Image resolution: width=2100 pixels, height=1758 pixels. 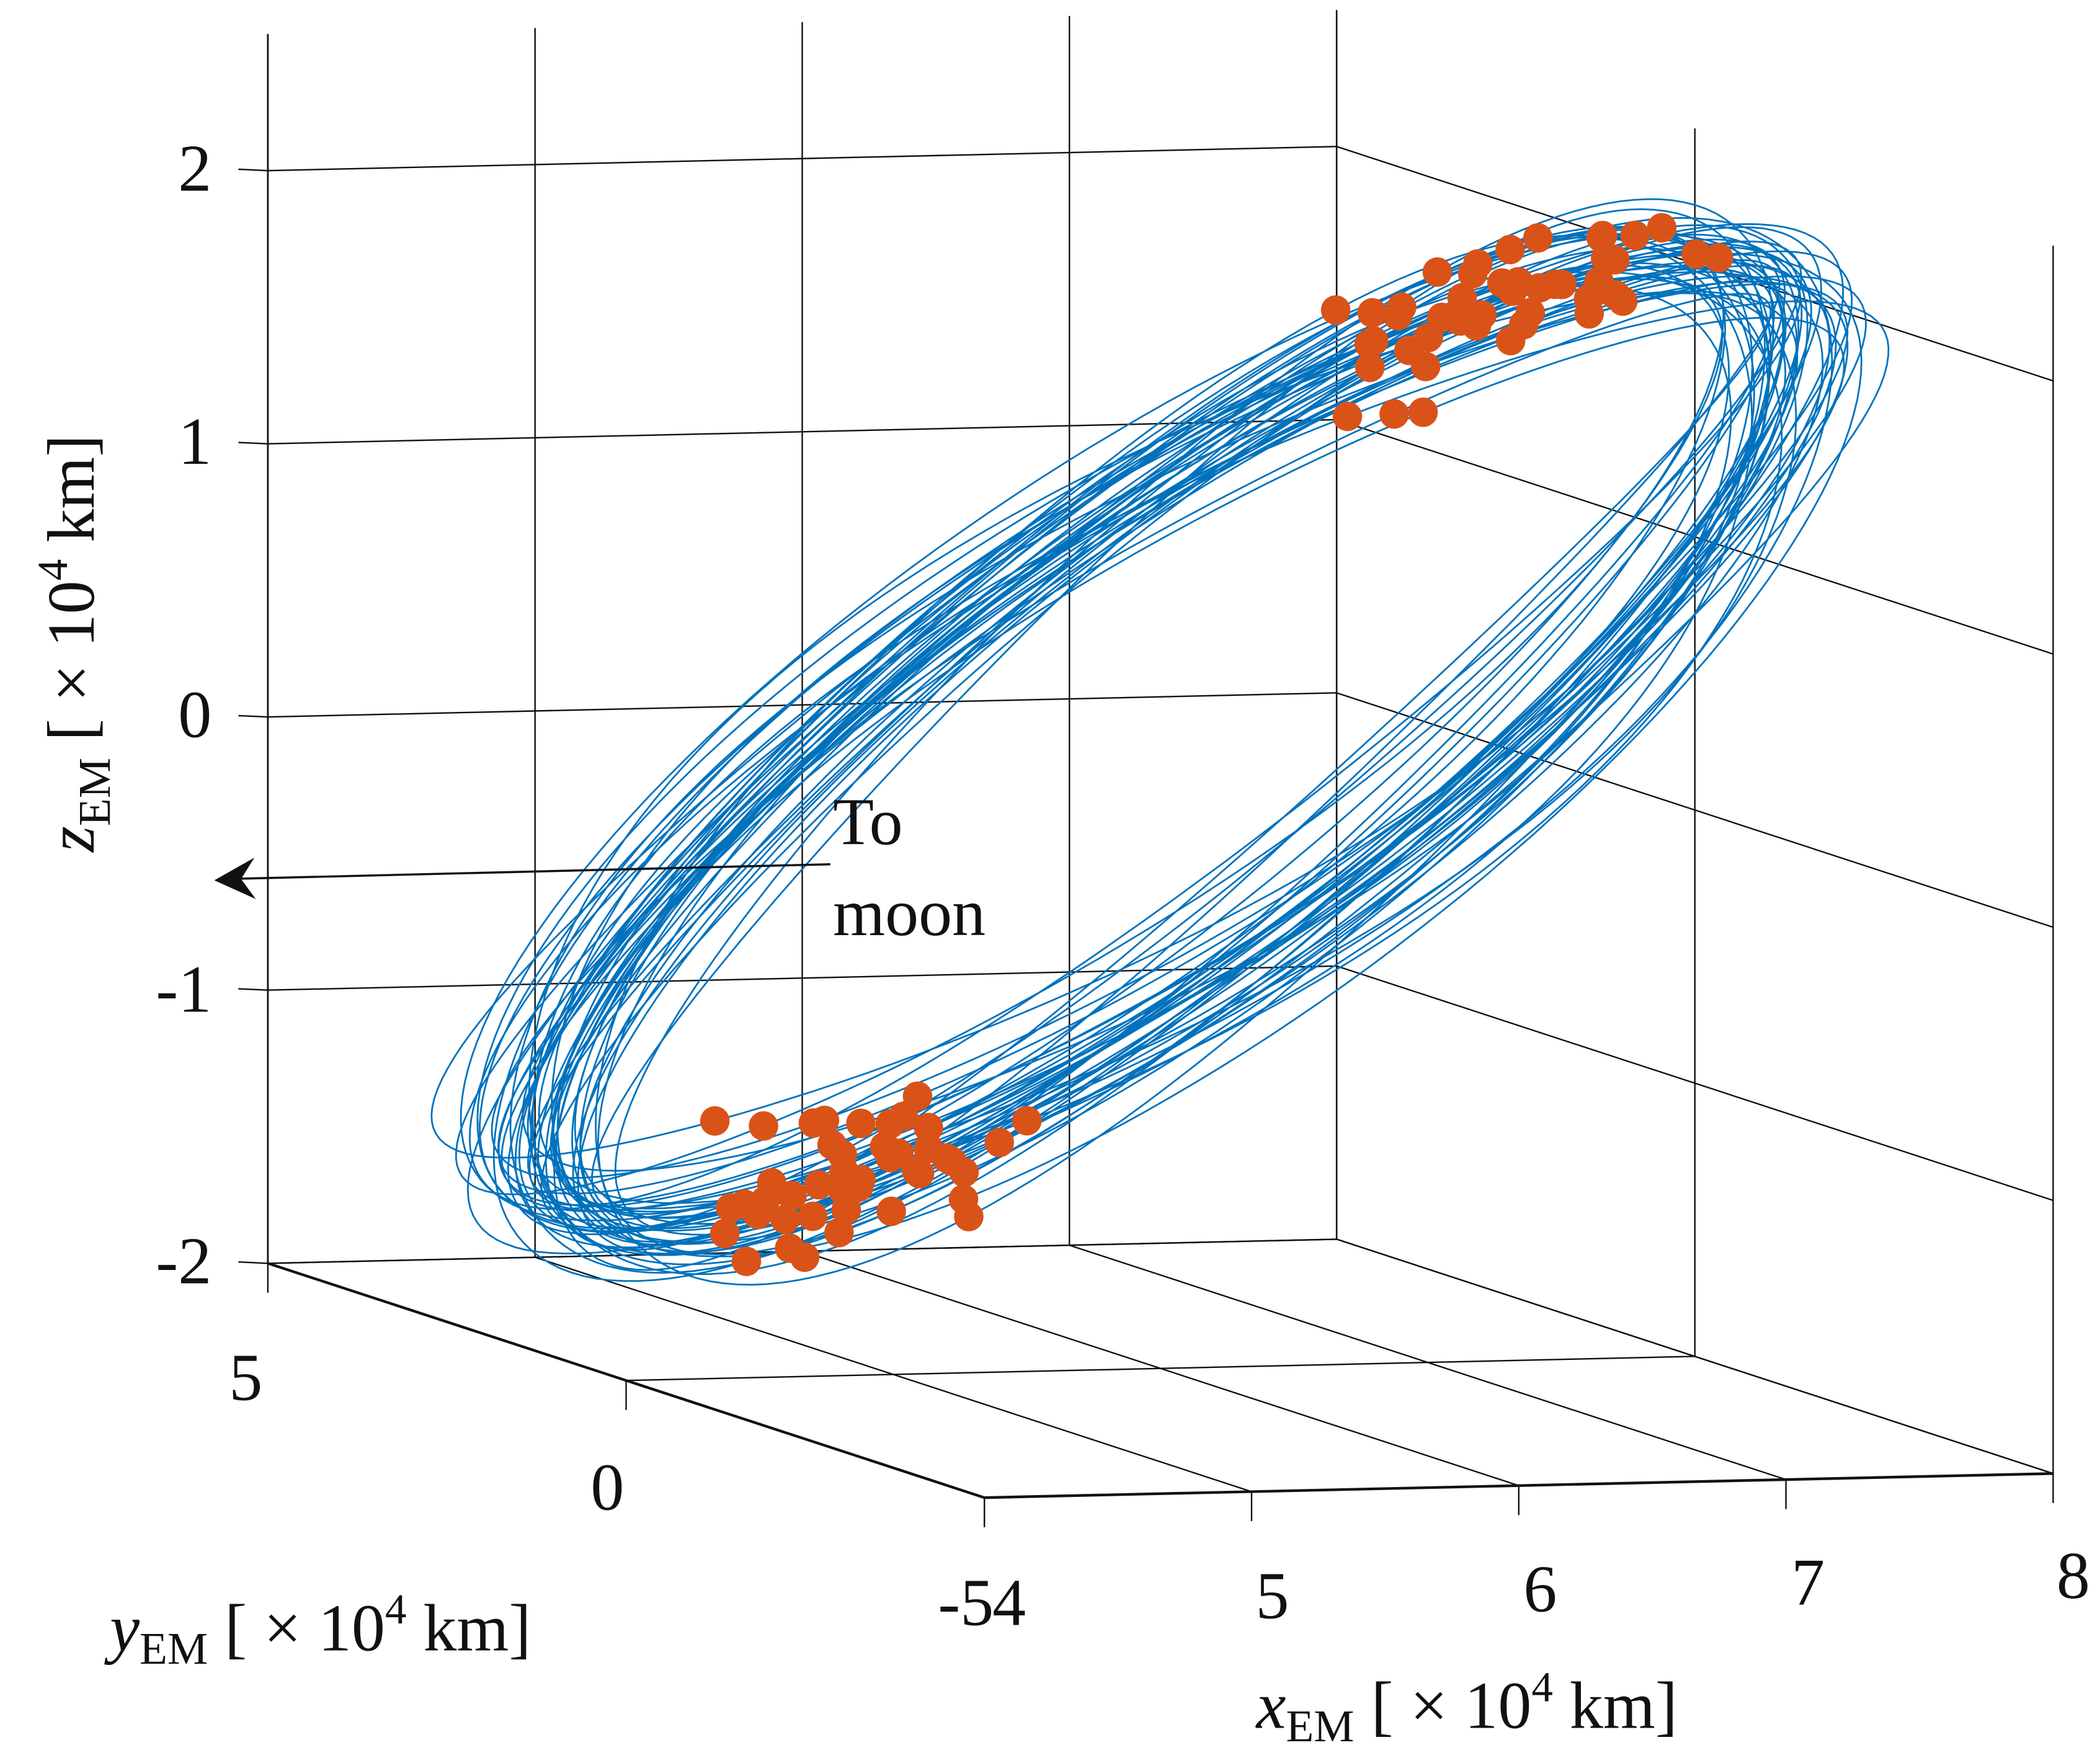 What do you see at coordinates (94, 792) in the screenshot?
I see `z-label-sub: EM` at bounding box center [94, 792].